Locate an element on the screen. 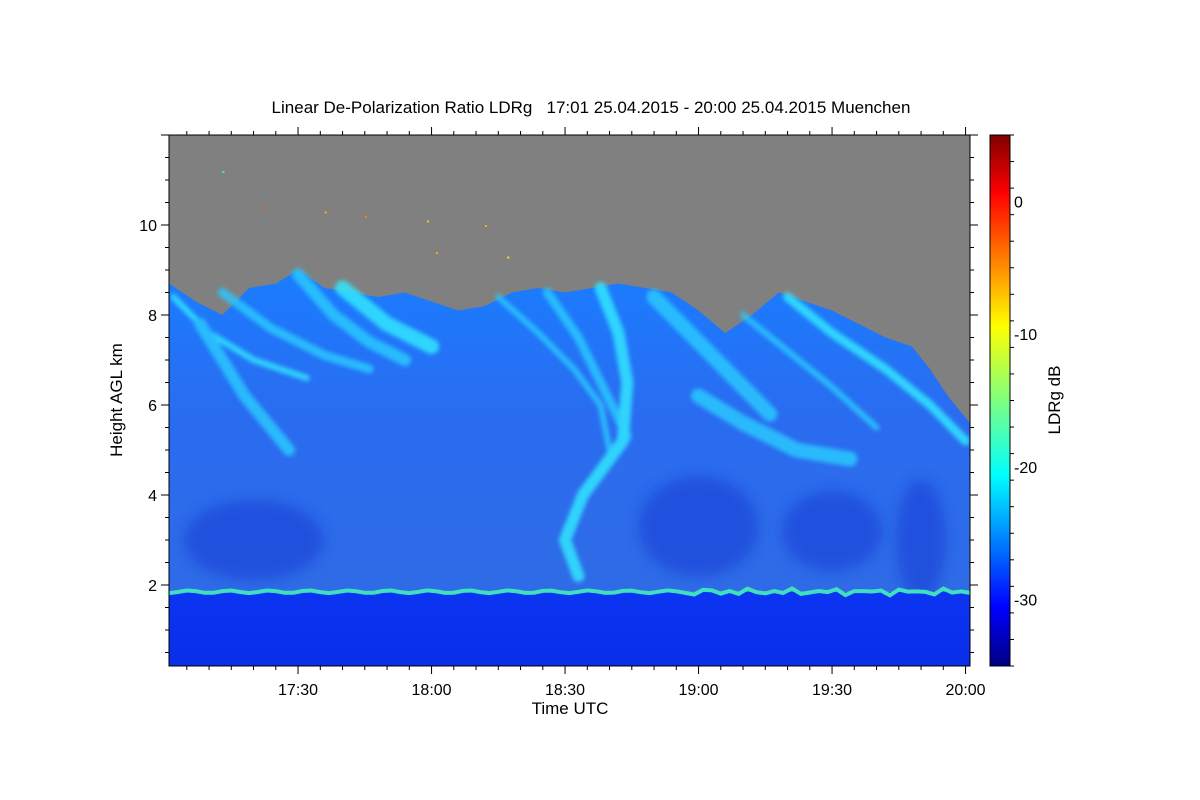 The image size is (1200, 800). colorbar-ticks: 0 -10 -20 -30 is located at coordinates (1023, 400).